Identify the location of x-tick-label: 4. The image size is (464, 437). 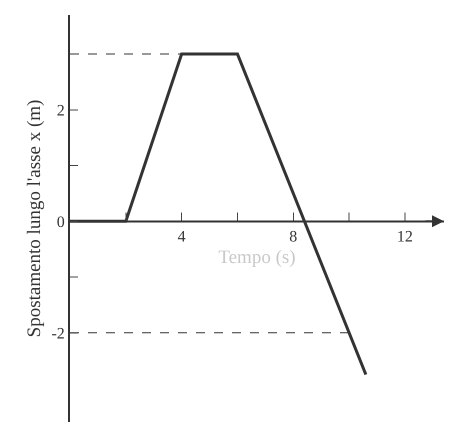
(182, 237).